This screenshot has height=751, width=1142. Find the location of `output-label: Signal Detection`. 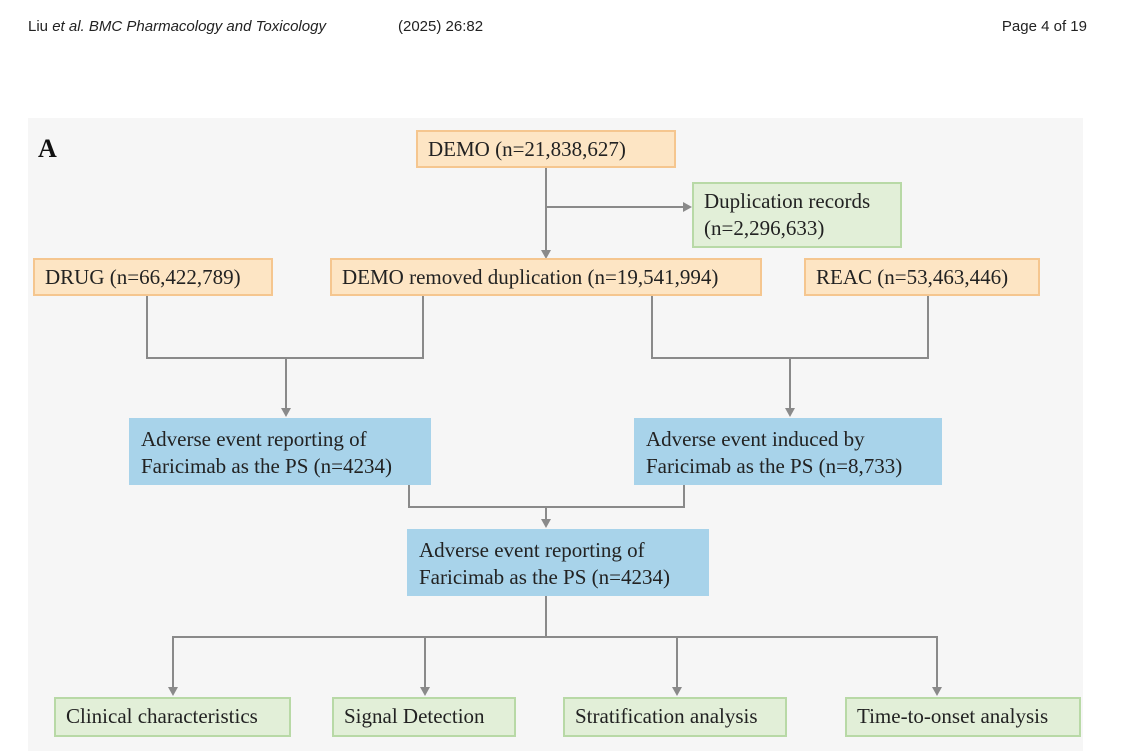

output-label: Signal Detection is located at coordinates (414, 716).